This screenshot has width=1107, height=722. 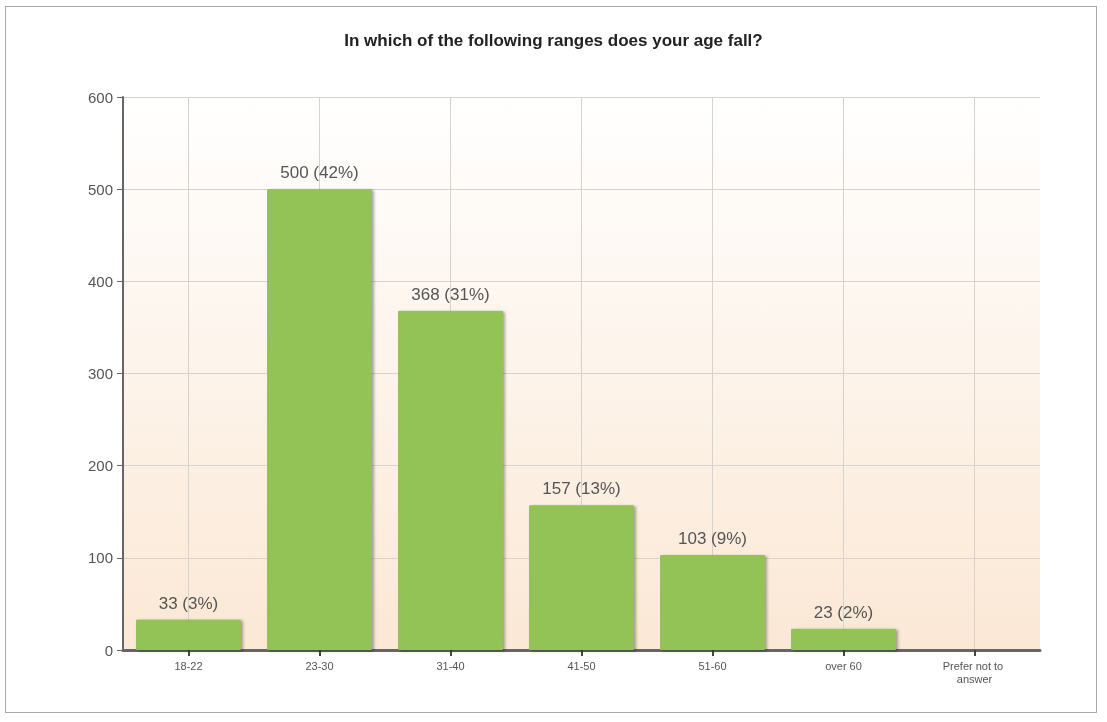 What do you see at coordinates (581, 665) in the screenshot?
I see `x-tick-label: 41-50` at bounding box center [581, 665].